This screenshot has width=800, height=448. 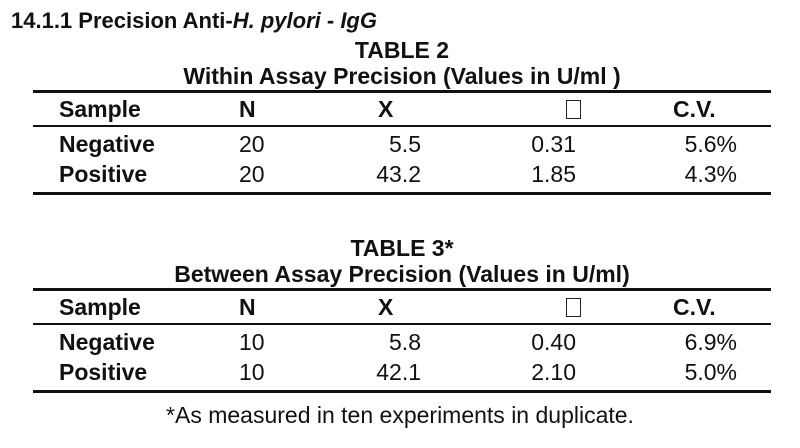 What do you see at coordinates (402, 109) in the screenshot?
I see `table-2-header-row: Sample N X C.V.` at bounding box center [402, 109].